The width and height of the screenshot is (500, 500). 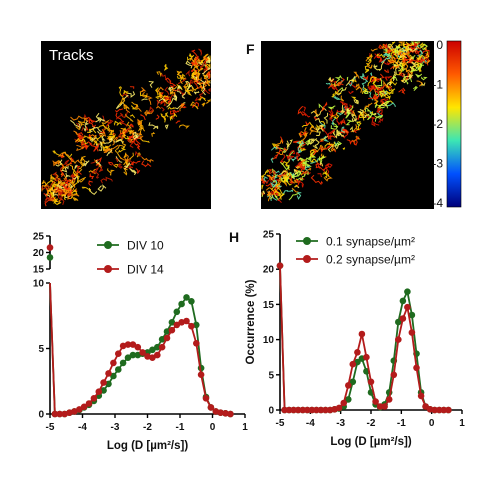 What do you see at coordinates (39, 253) in the screenshot?
I see `y-tick-label: 20` at bounding box center [39, 253].